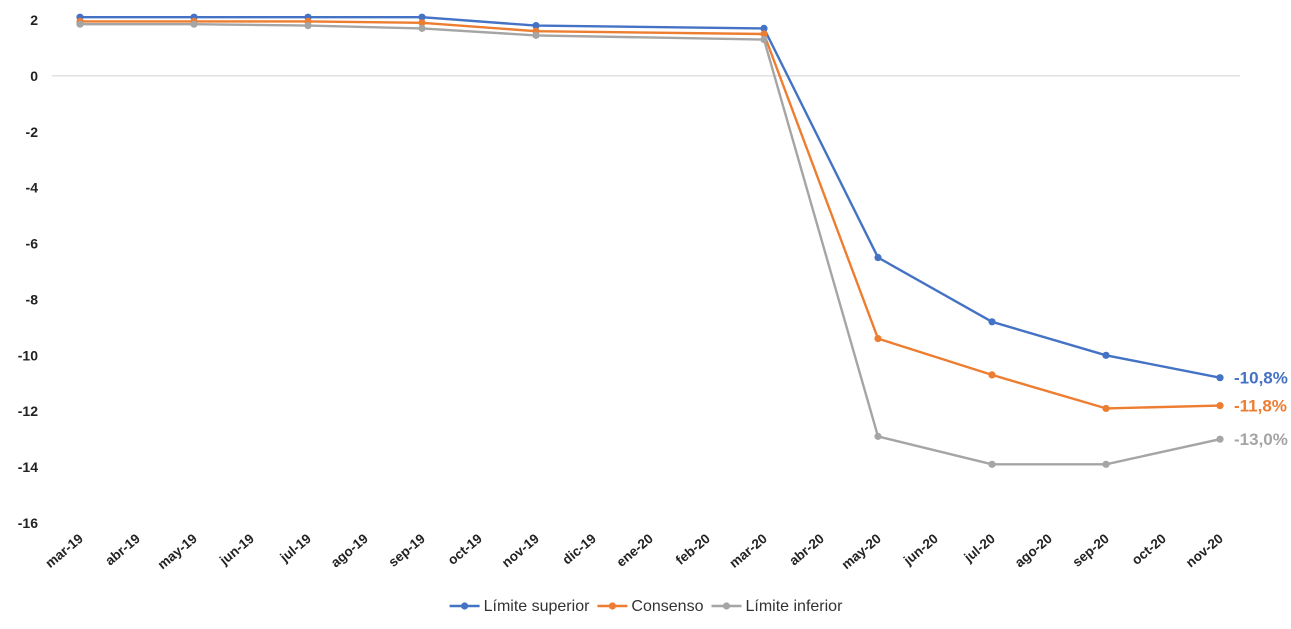 This screenshot has height=629, width=1291. What do you see at coordinates (1261, 439) in the screenshot?
I see `end-value-label: -13,0%` at bounding box center [1261, 439].